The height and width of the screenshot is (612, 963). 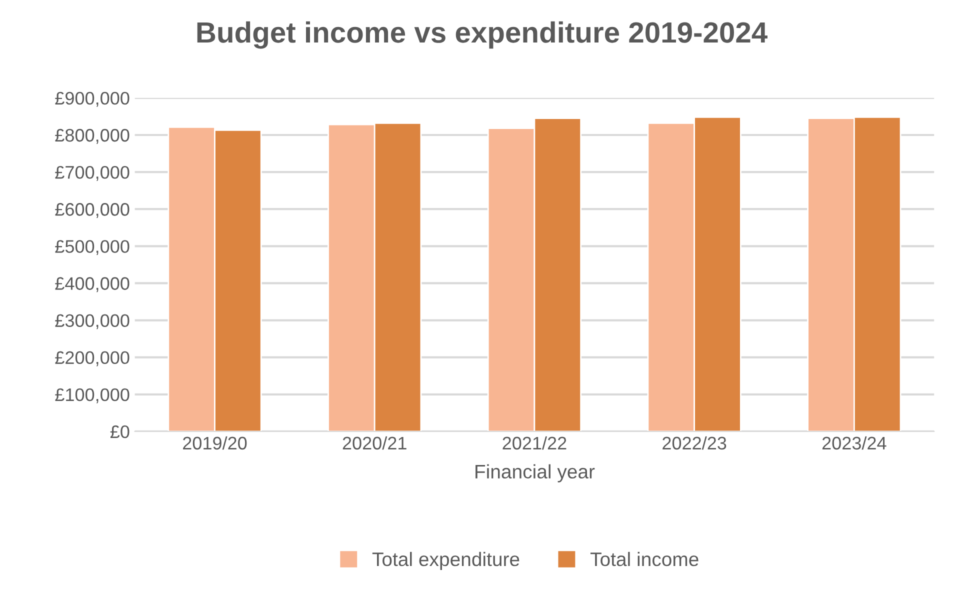 What do you see at coordinates (694, 443) in the screenshot?
I see `x-tick-label: 2022/23` at bounding box center [694, 443].